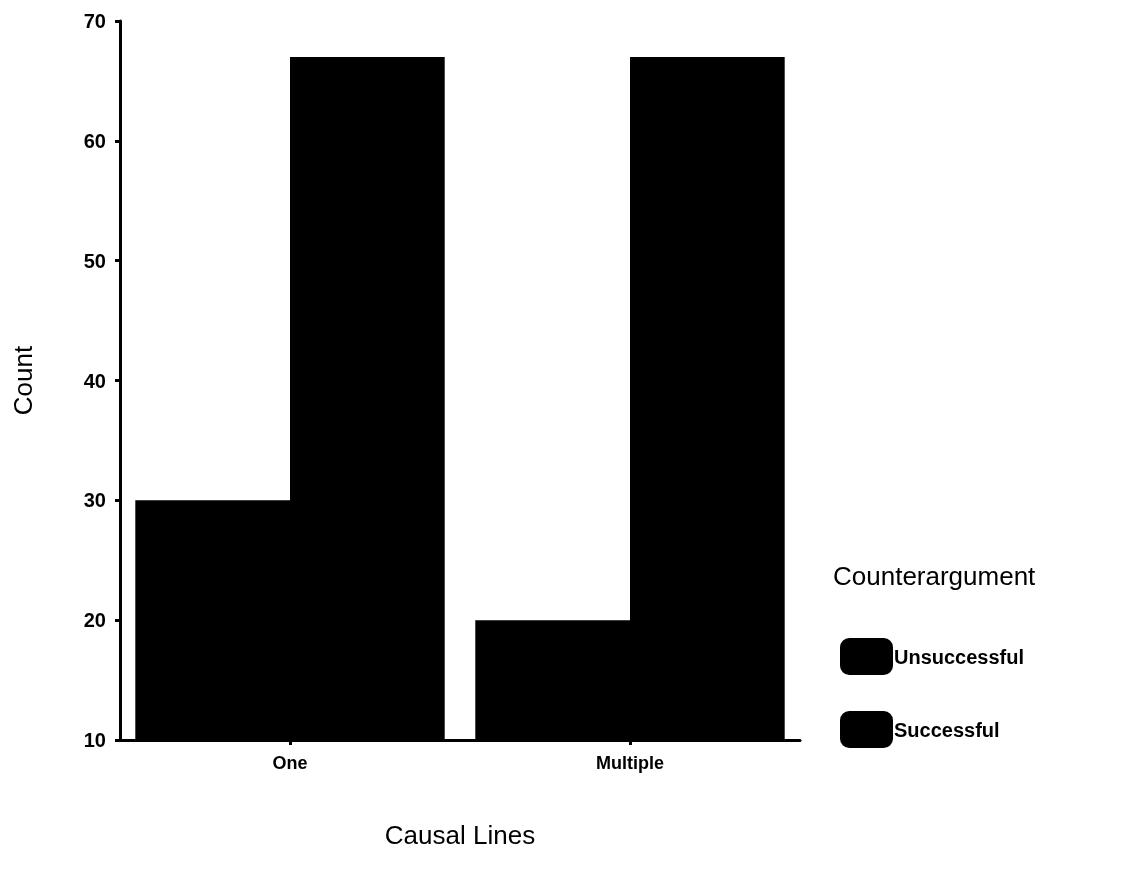 Image resolution: width=1126 pixels, height=871 pixels. Describe the element at coordinates (460, 835) in the screenshot. I see `x-axis-title: Causal Lines` at that location.